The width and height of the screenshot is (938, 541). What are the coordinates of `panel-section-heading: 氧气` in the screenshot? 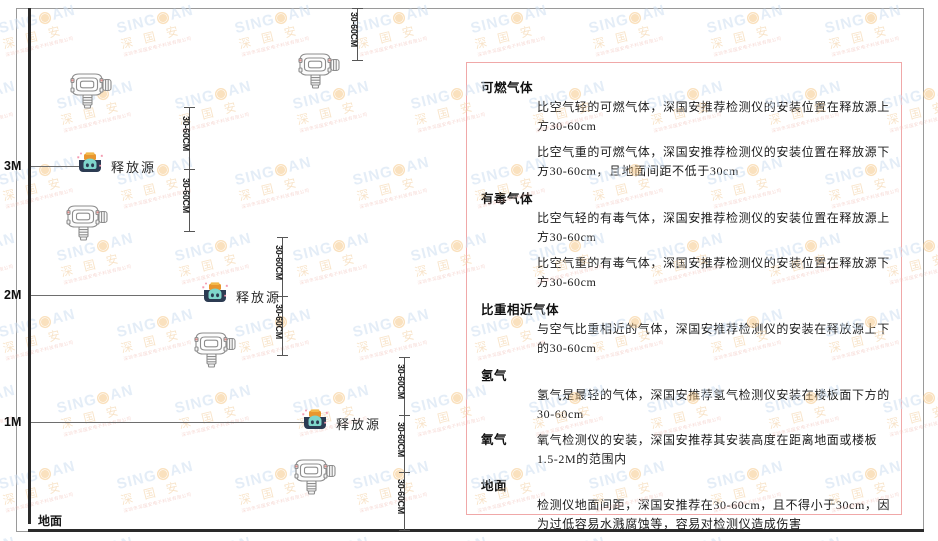 It's located at (494, 440).